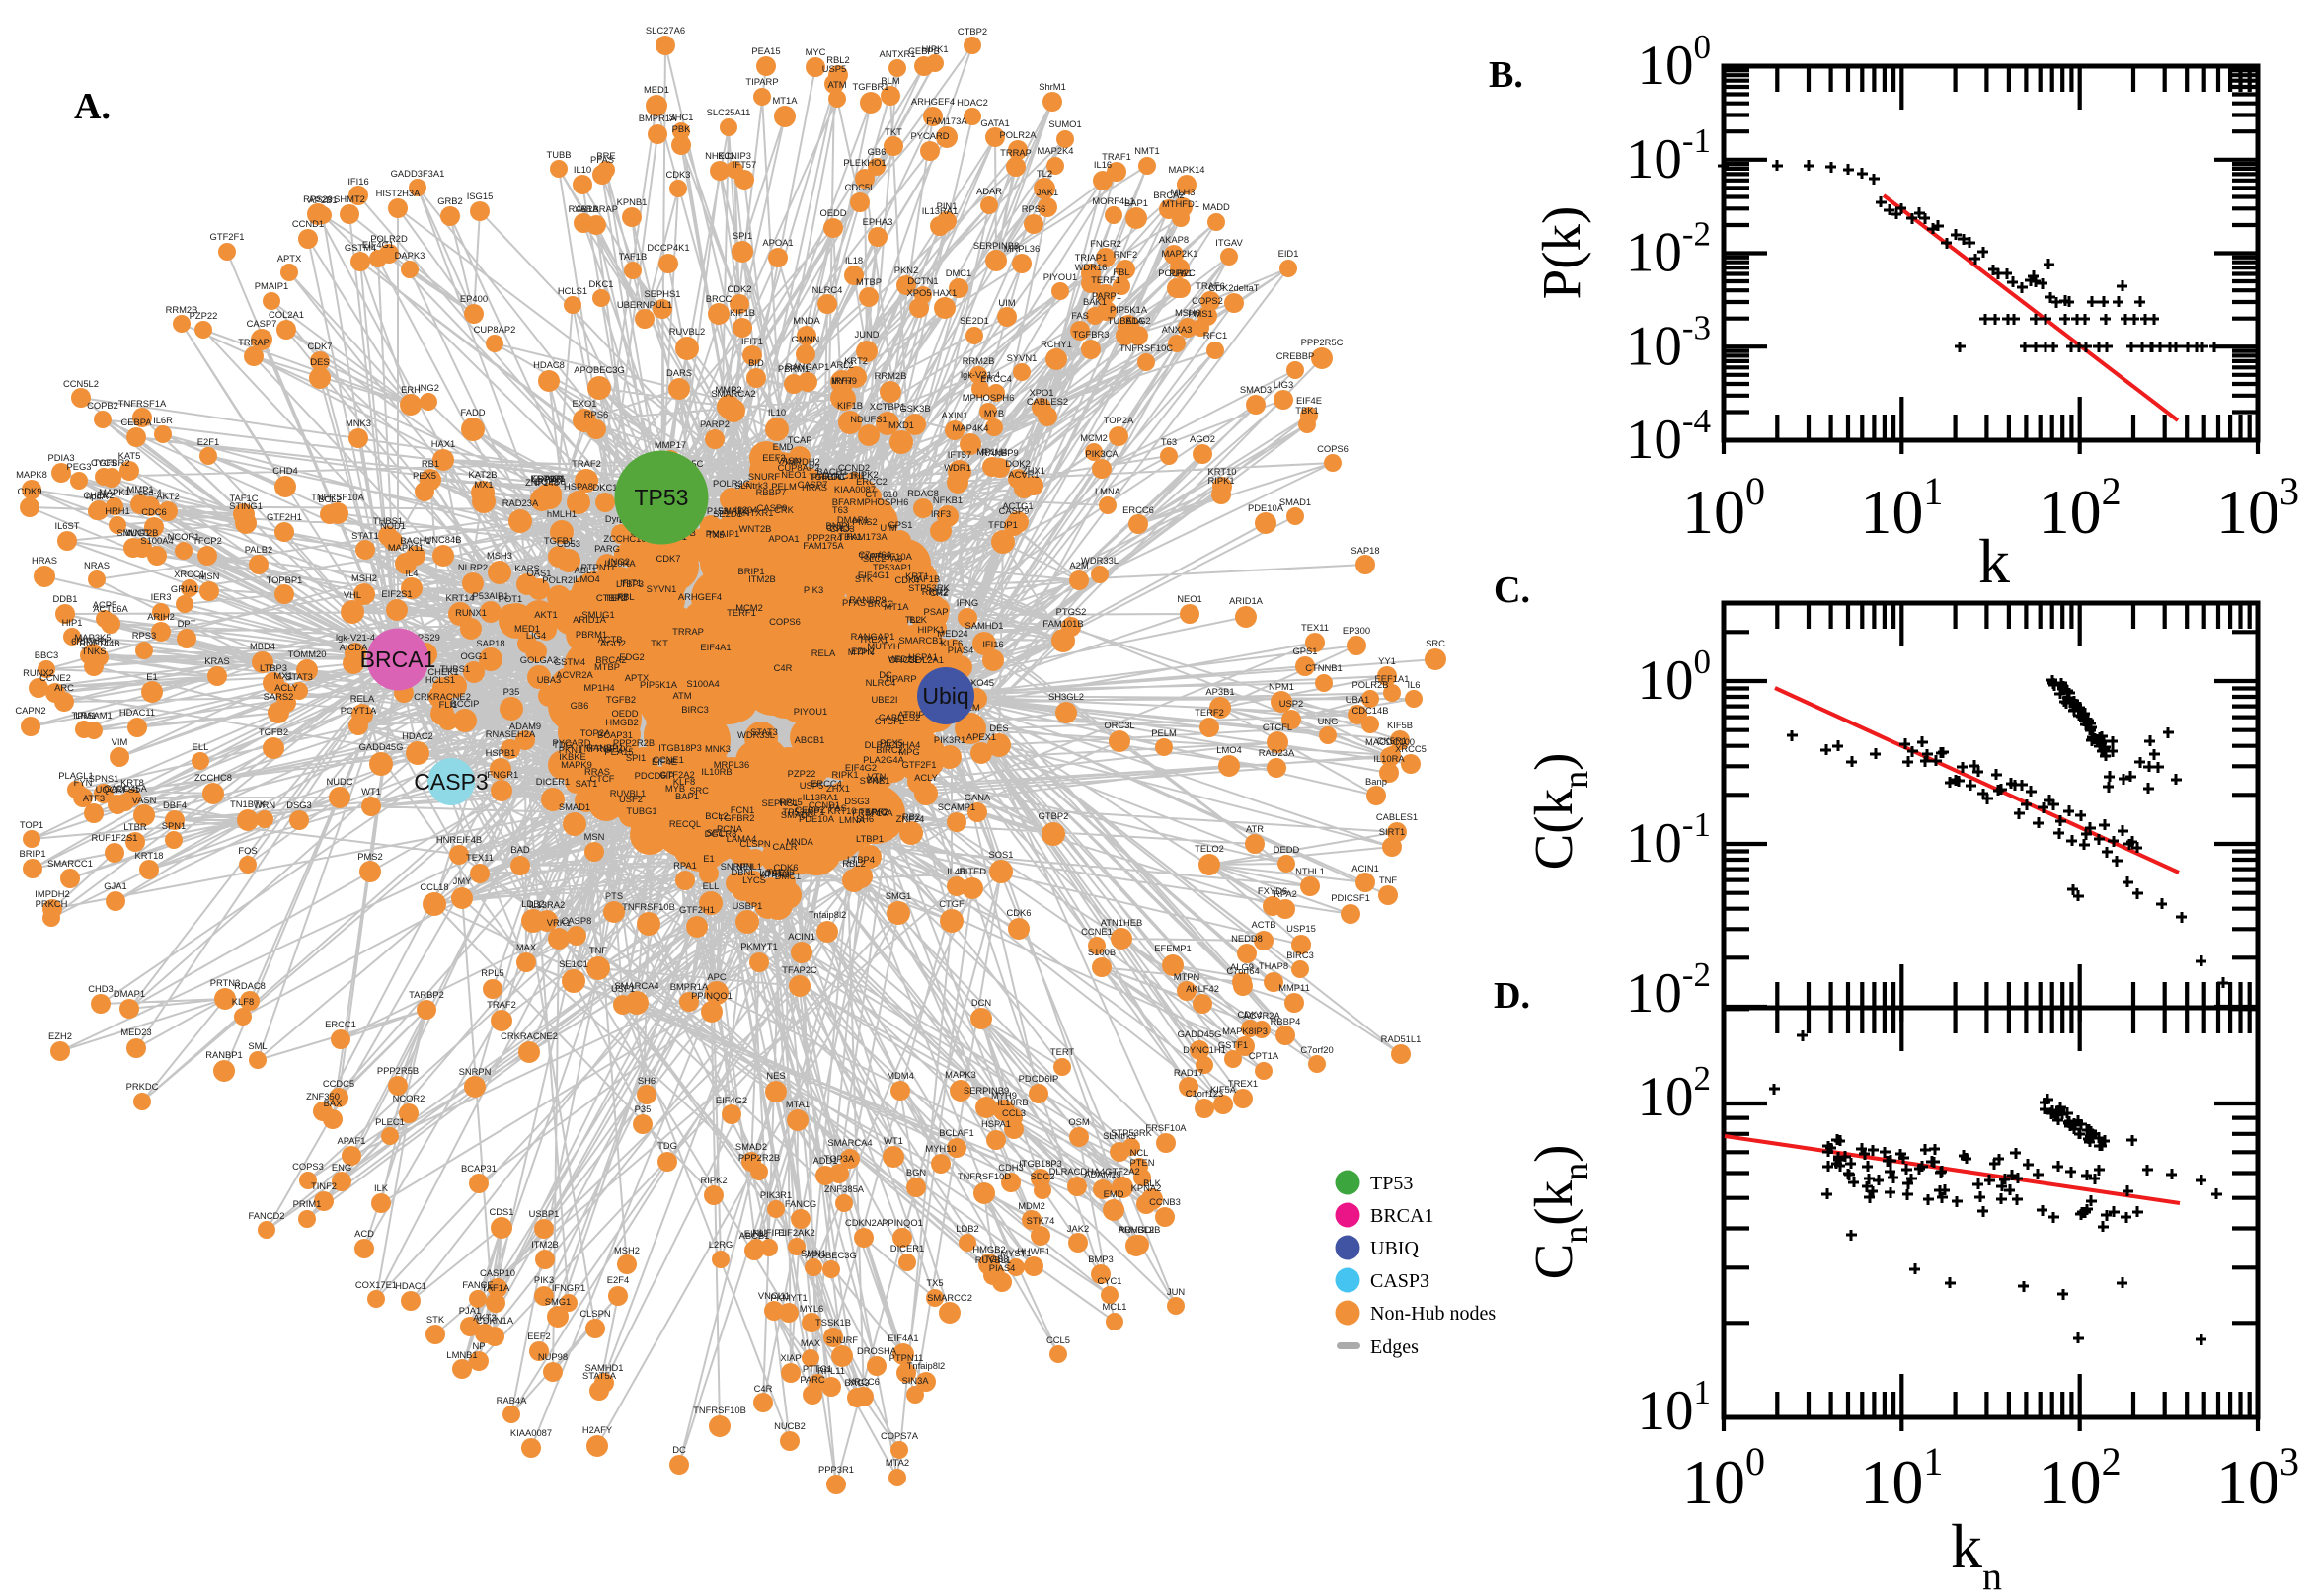 The width and height of the screenshot is (2316, 1596). Describe the element at coordinates (749, 866) in the screenshot. I see `svg-text: NEIL1` at that location.